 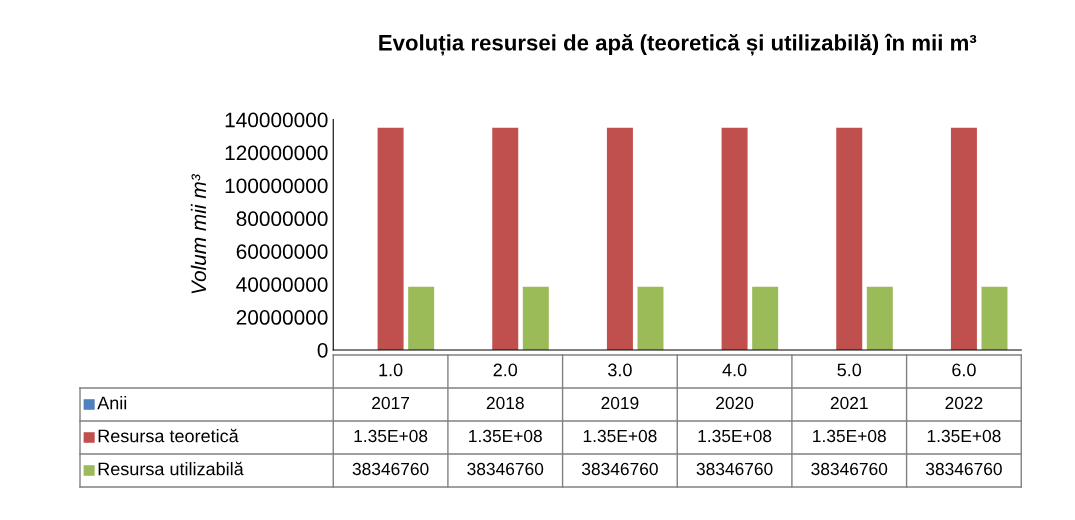 I want to click on x-tick-label: 5.0, so click(x=849, y=370).